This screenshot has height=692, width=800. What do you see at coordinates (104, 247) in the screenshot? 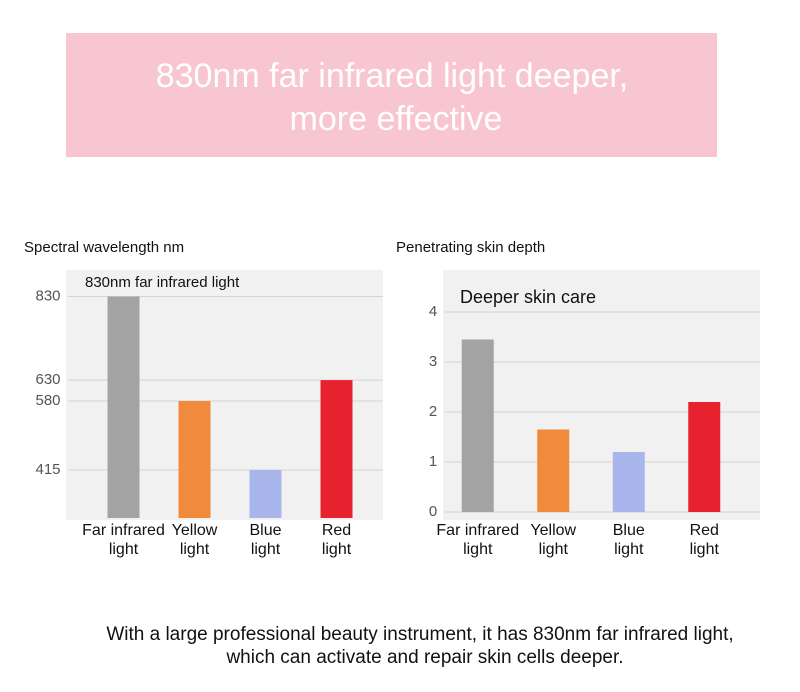
I see `chart-title: Spectral wavelength nm` at bounding box center [104, 247].